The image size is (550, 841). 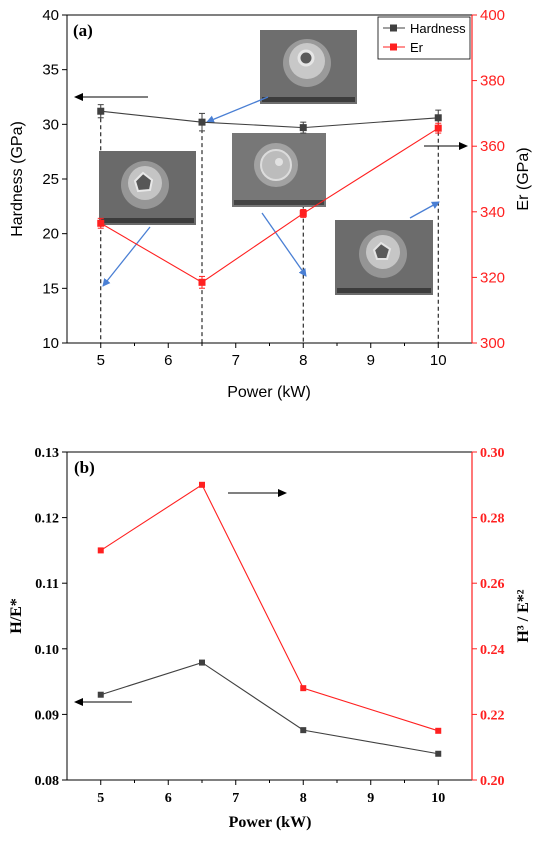 What do you see at coordinates (308, 67) in the screenshot?
I see `sem-micrograph-6.5kw` at bounding box center [308, 67].